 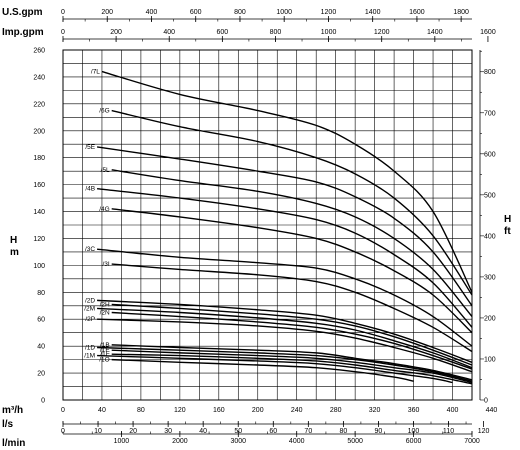 What do you see at coordinates (14, 252) in the screenshot?
I see `head-m-label-bottom: m` at bounding box center [14, 252].